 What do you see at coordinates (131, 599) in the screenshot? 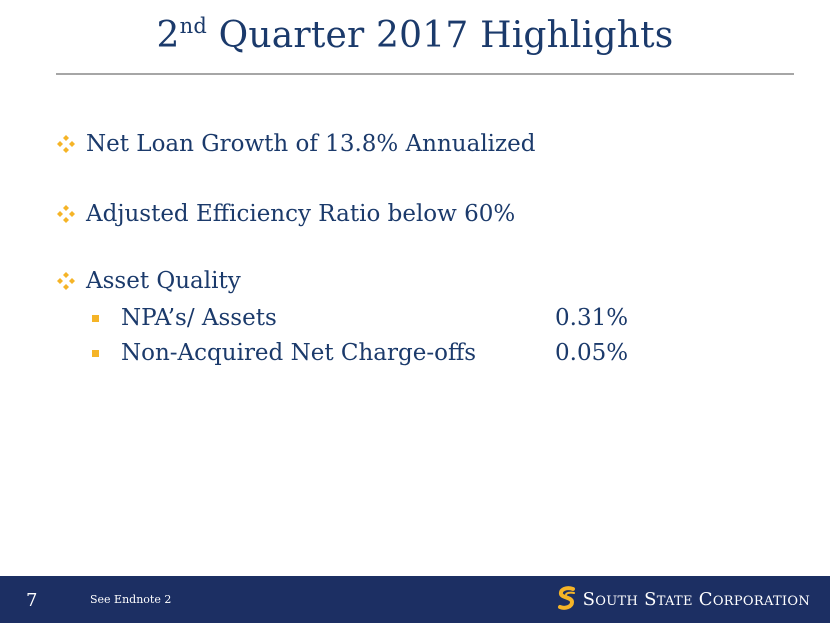
I see `endnote-reference: See Endnote 2` at bounding box center [131, 599].